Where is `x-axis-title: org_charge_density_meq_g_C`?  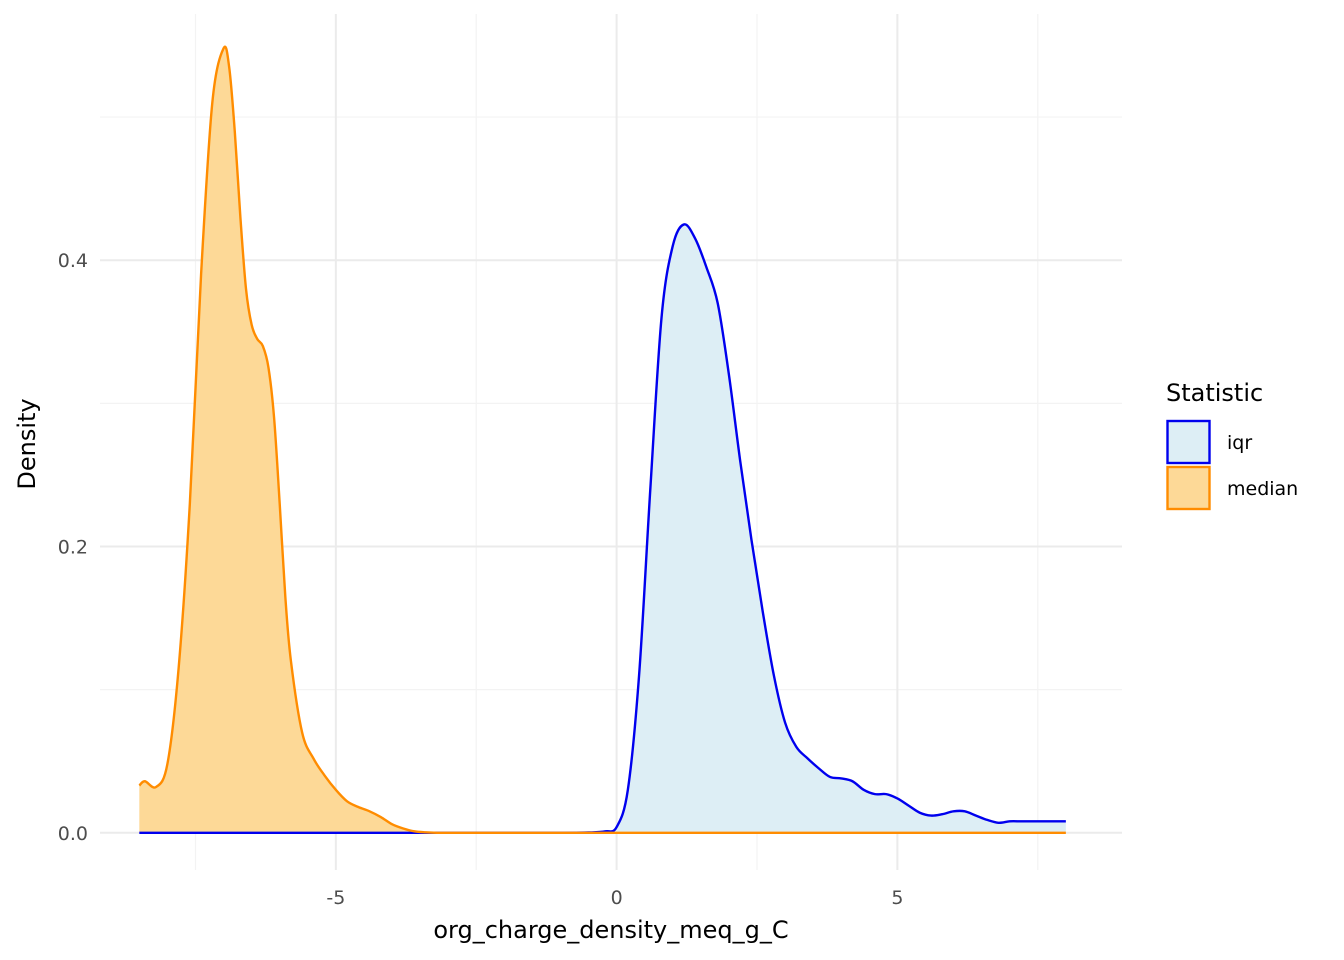 x-axis-title: org_charge_density_meq_g_C is located at coordinates (610, 930).